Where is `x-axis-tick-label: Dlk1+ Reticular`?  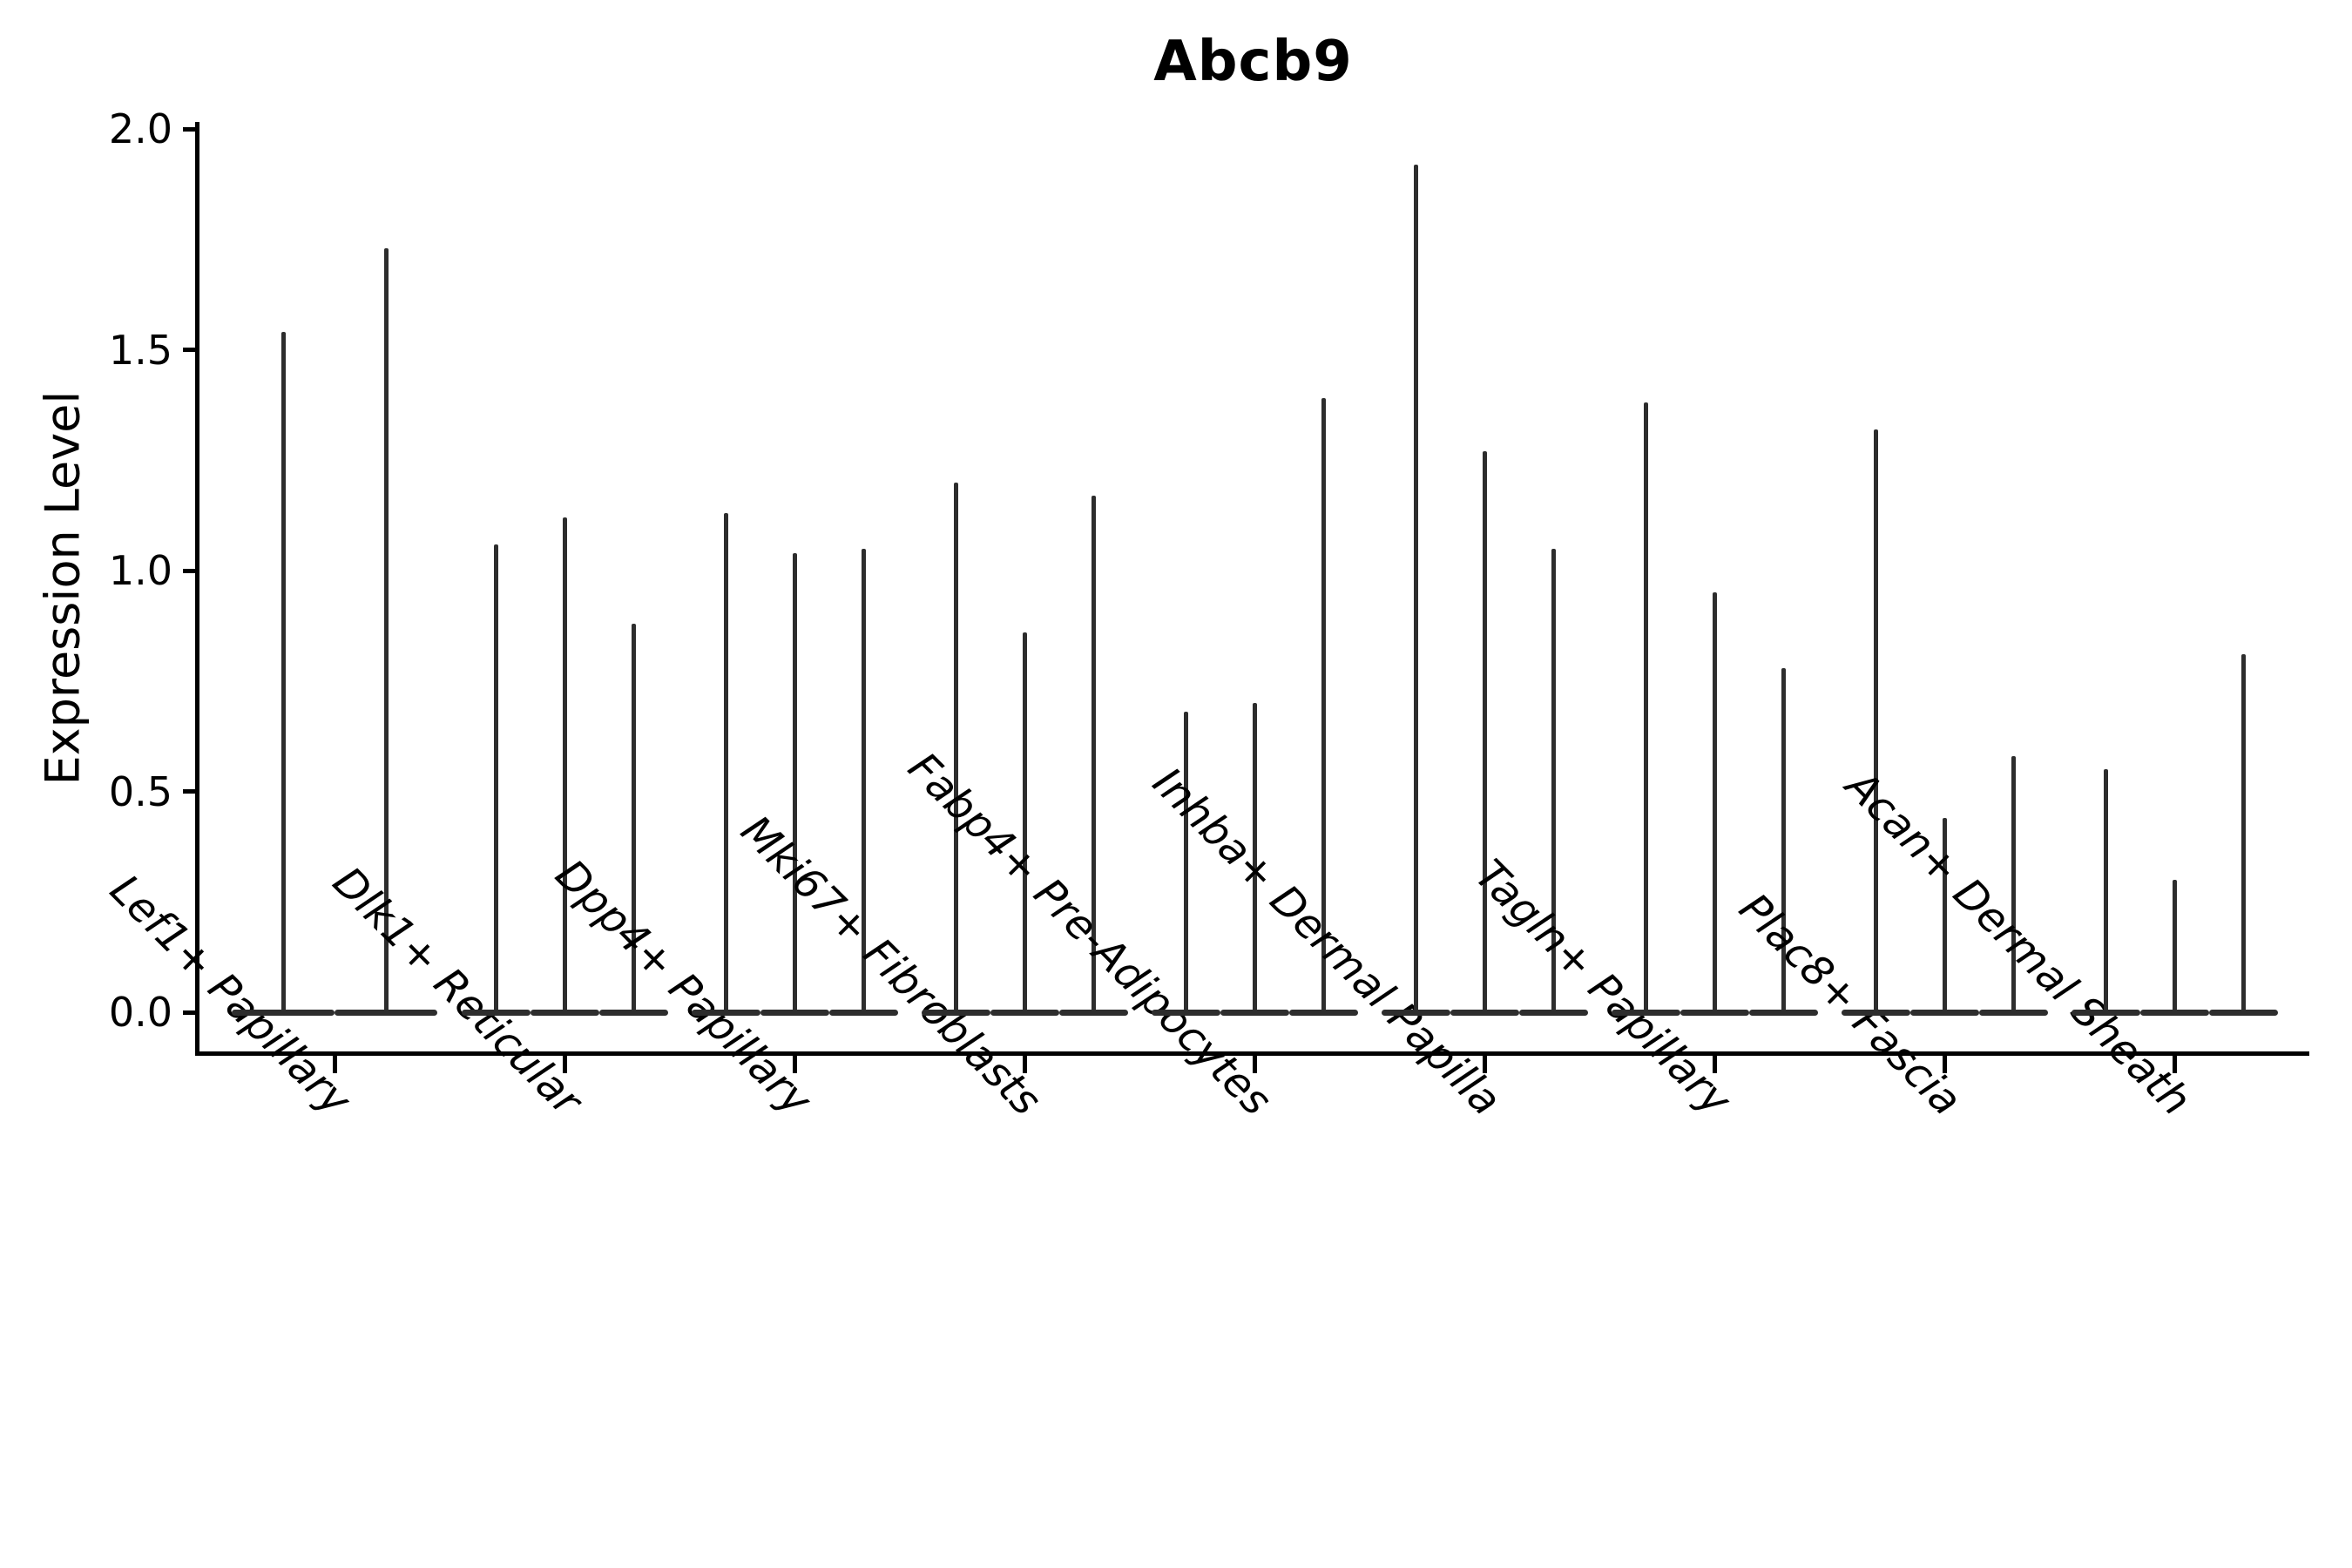
x-axis-tick-label: Dlk1+ Reticular is located at coordinates (456, 991).